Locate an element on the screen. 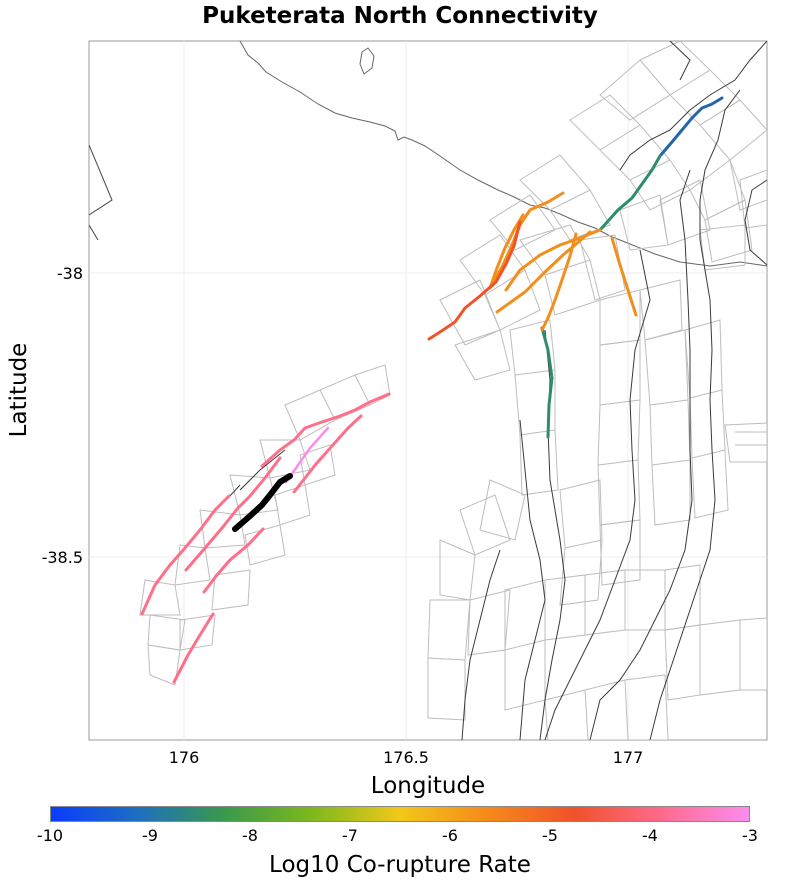 Image resolution: width=800 pixels, height=887 pixels. x-tick-176: 176 is located at coordinates (184, 757).